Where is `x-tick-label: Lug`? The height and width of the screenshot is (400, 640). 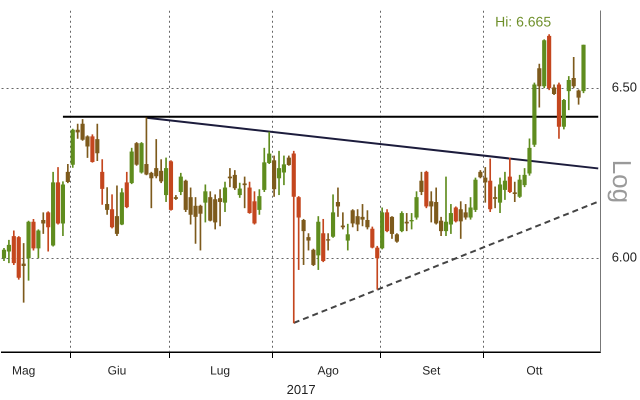
x-tick-label: Lug is located at coordinates (220, 371).